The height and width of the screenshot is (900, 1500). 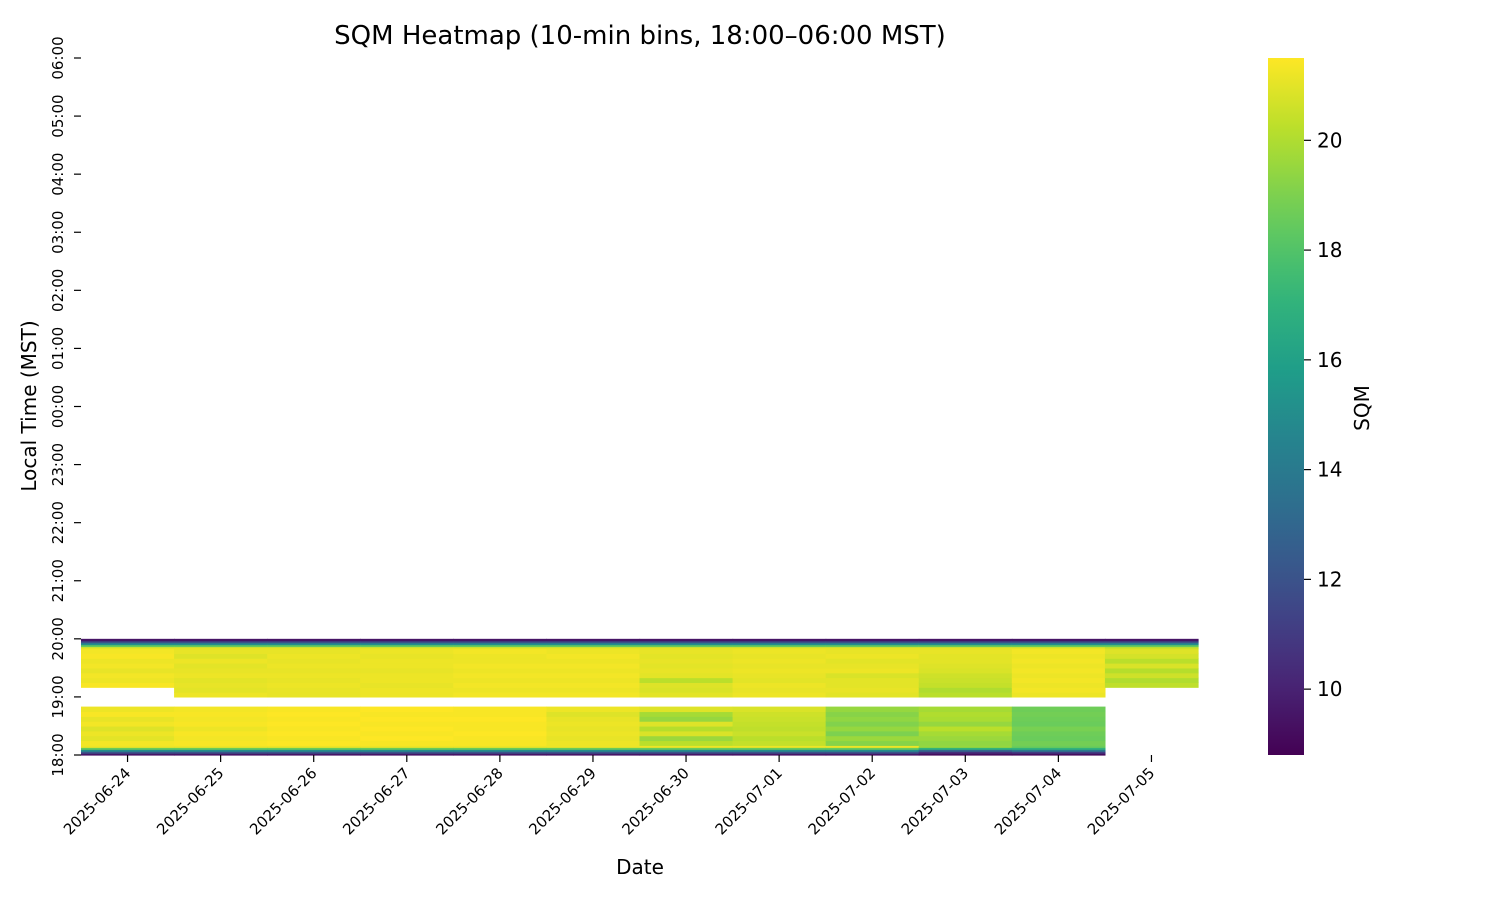 What do you see at coordinates (29, 405) in the screenshot?
I see `y-axis-label: Local Time (MST)` at bounding box center [29, 405].